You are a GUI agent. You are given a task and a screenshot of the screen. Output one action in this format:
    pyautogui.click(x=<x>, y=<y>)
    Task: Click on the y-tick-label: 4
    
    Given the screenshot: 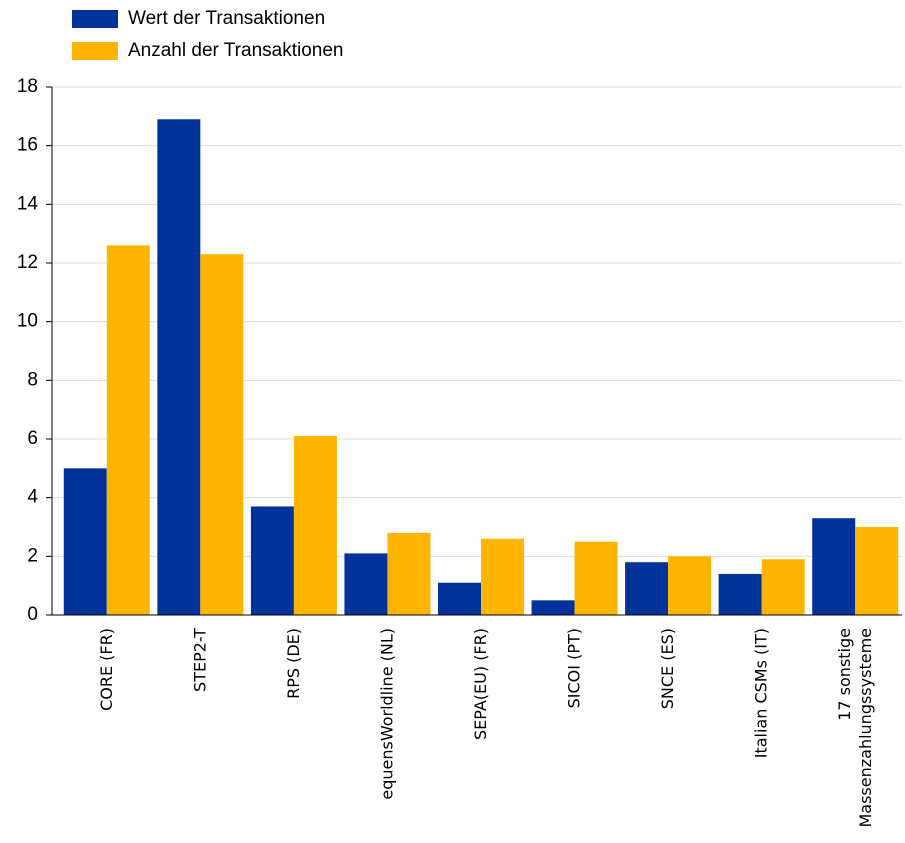 What is the action you would take?
    pyautogui.click(x=32, y=497)
    